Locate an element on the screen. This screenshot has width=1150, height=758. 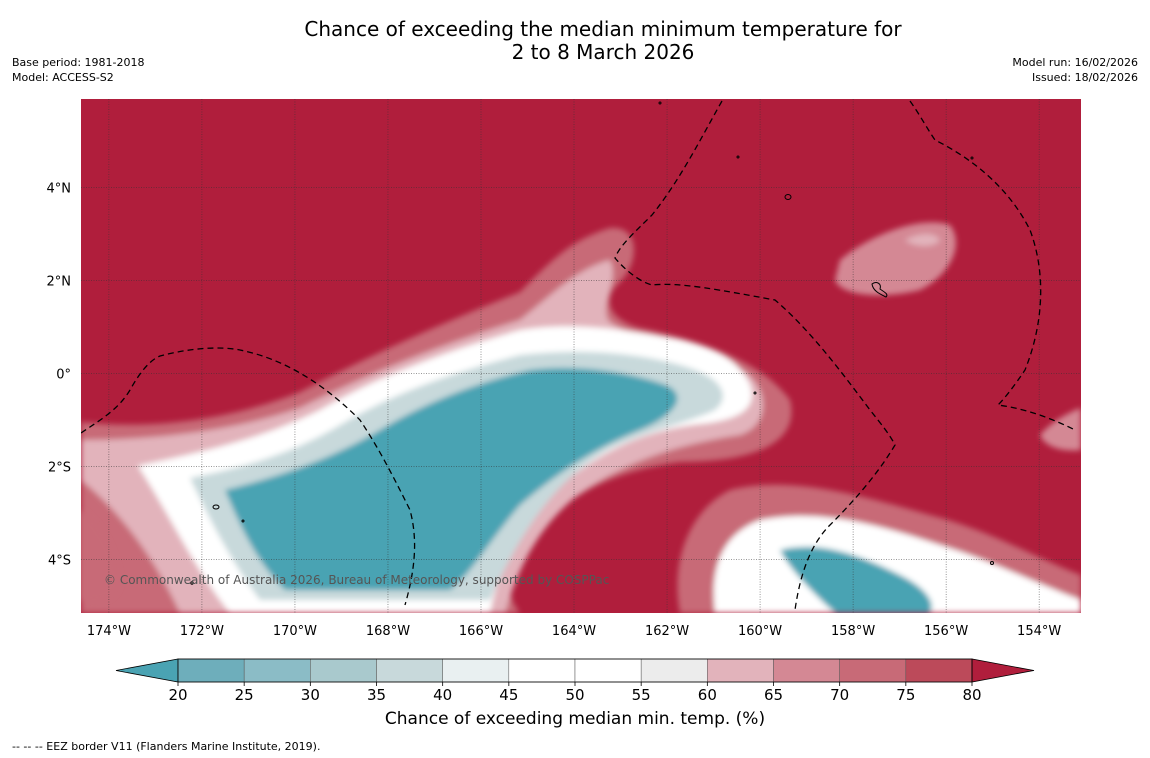
latitude-label: 4°S is located at coordinates (59, 561).